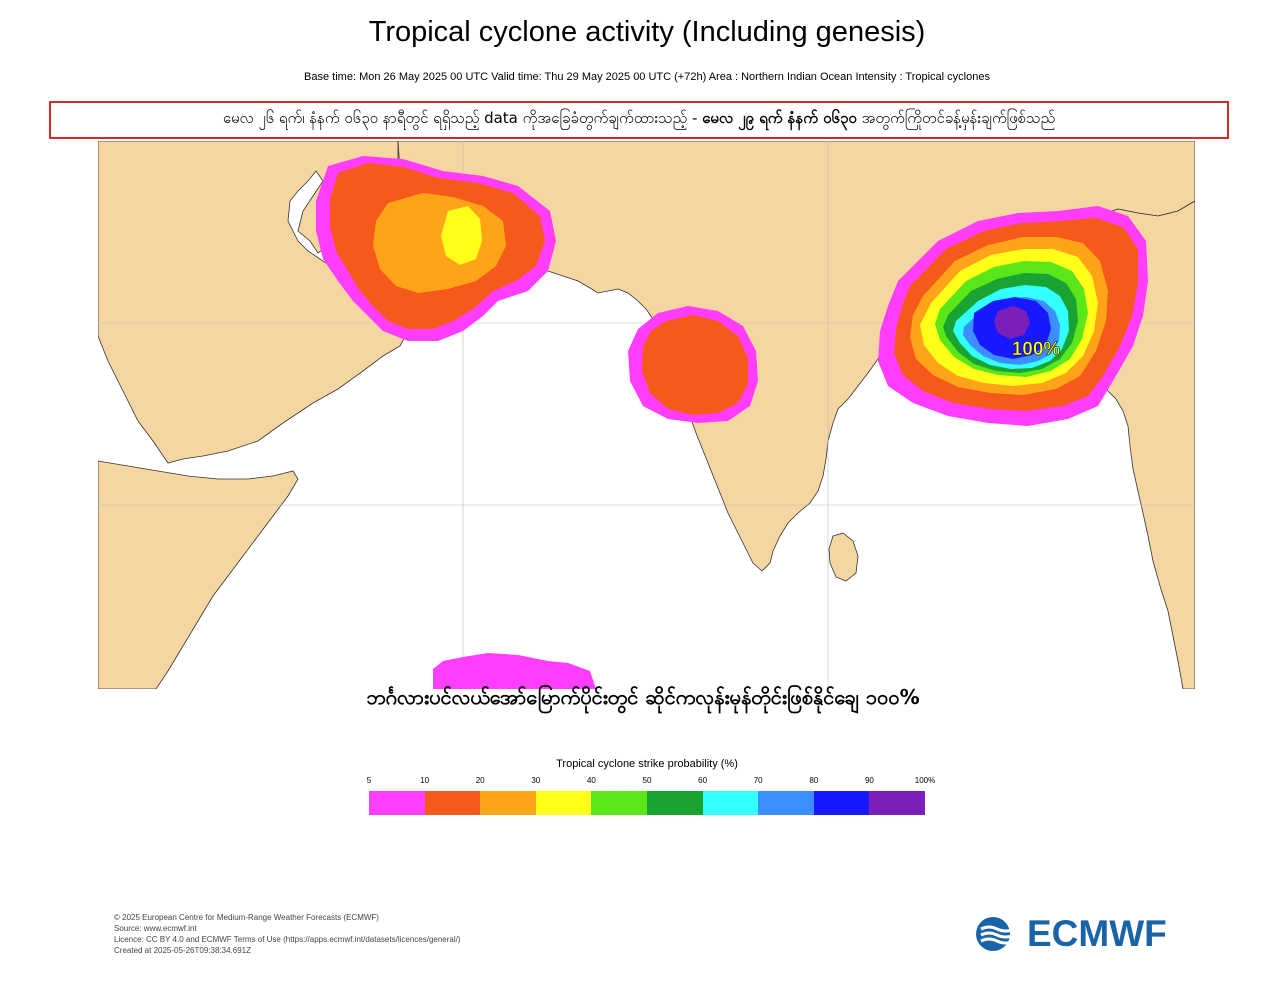  Describe the element at coordinates (436, 248) in the screenshot. I see `probability-area-arabian-north` at that location.